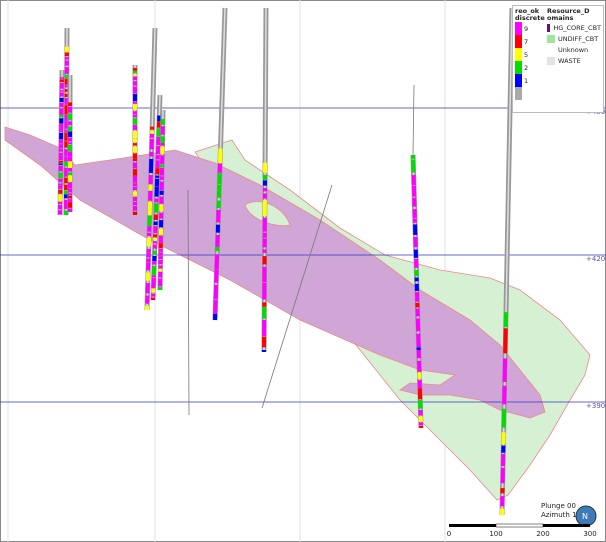 The height and width of the screenshot is (542, 606). I want to click on legend-label: 2, so click(526, 67).